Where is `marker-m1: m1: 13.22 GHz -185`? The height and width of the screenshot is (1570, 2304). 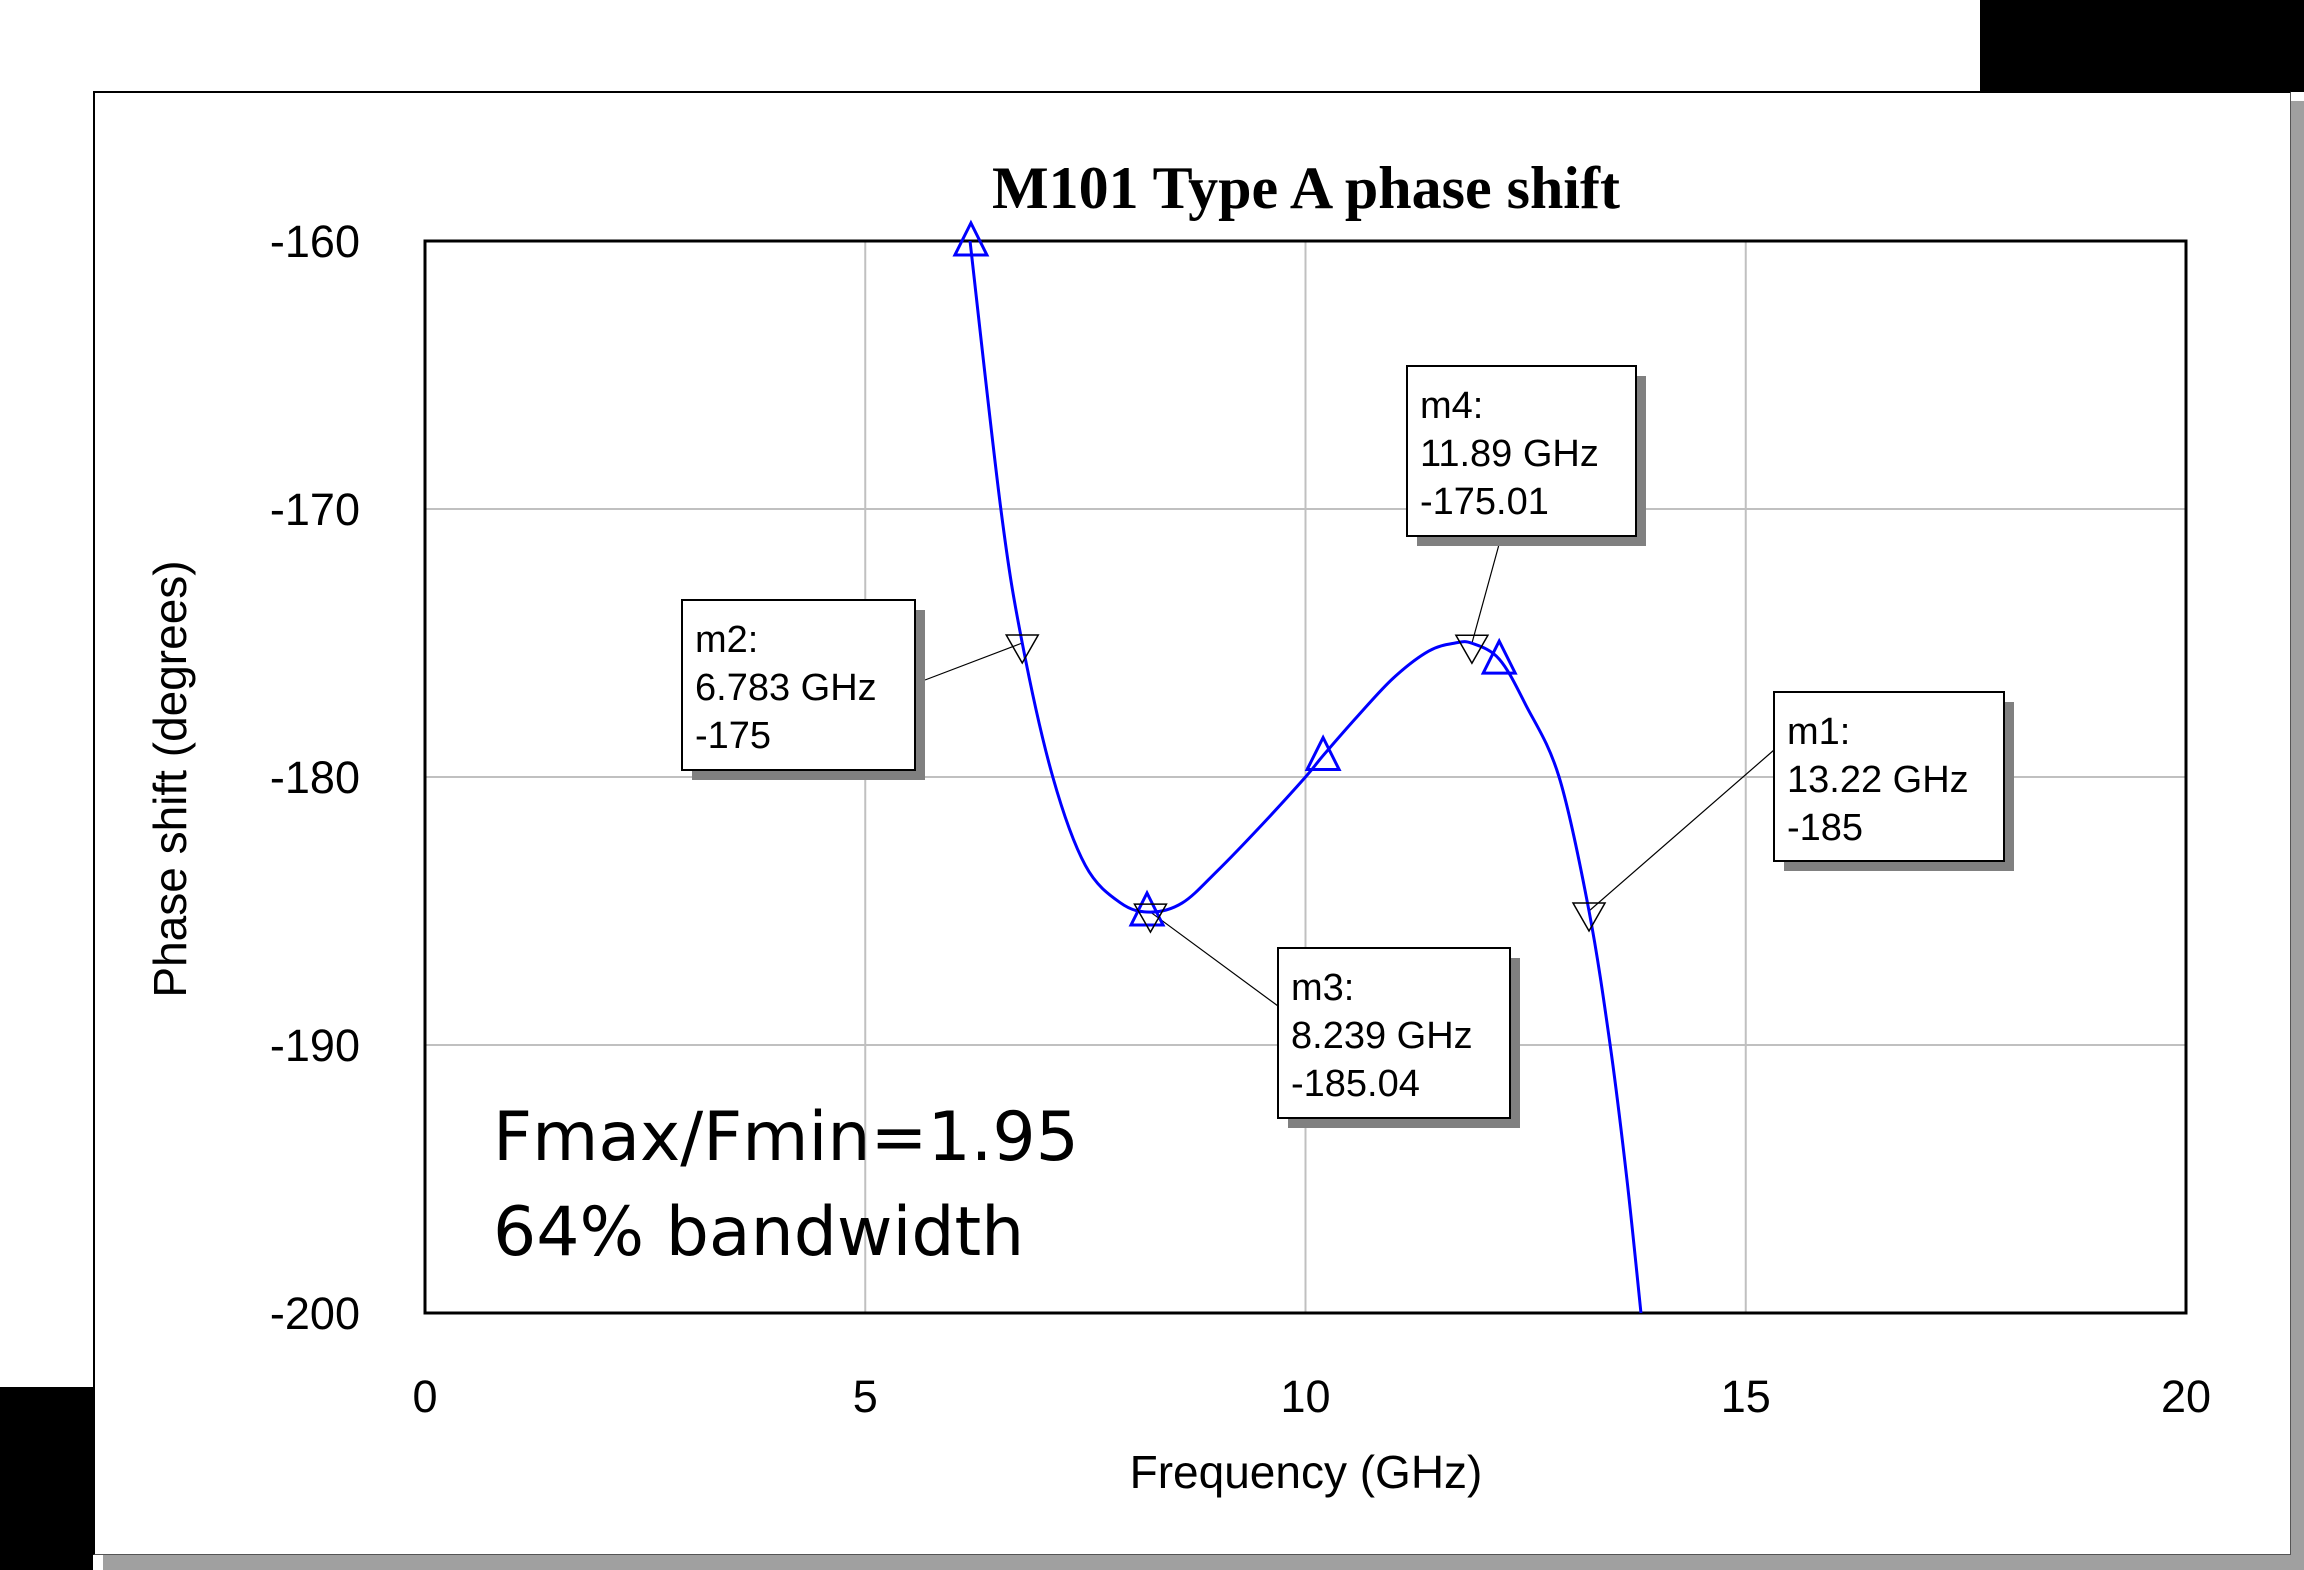 marker-m1: m1: 13.22 GHz -185 is located at coordinates (1792, 812).